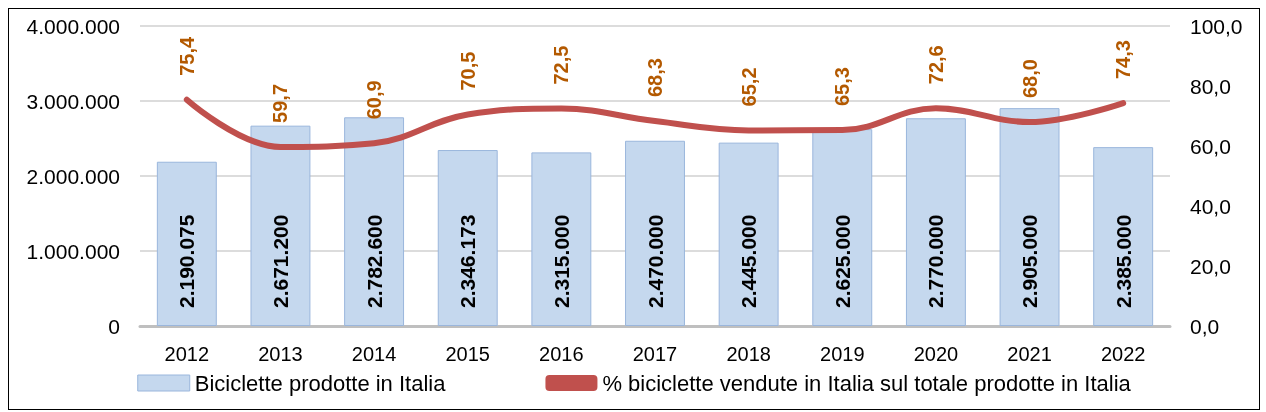 This screenshot has height=412, width=1266. What do you see at coordinates (114, 326) in the screenshot?
I see `y-tick-label: 0` at bounding box center [114, 326].